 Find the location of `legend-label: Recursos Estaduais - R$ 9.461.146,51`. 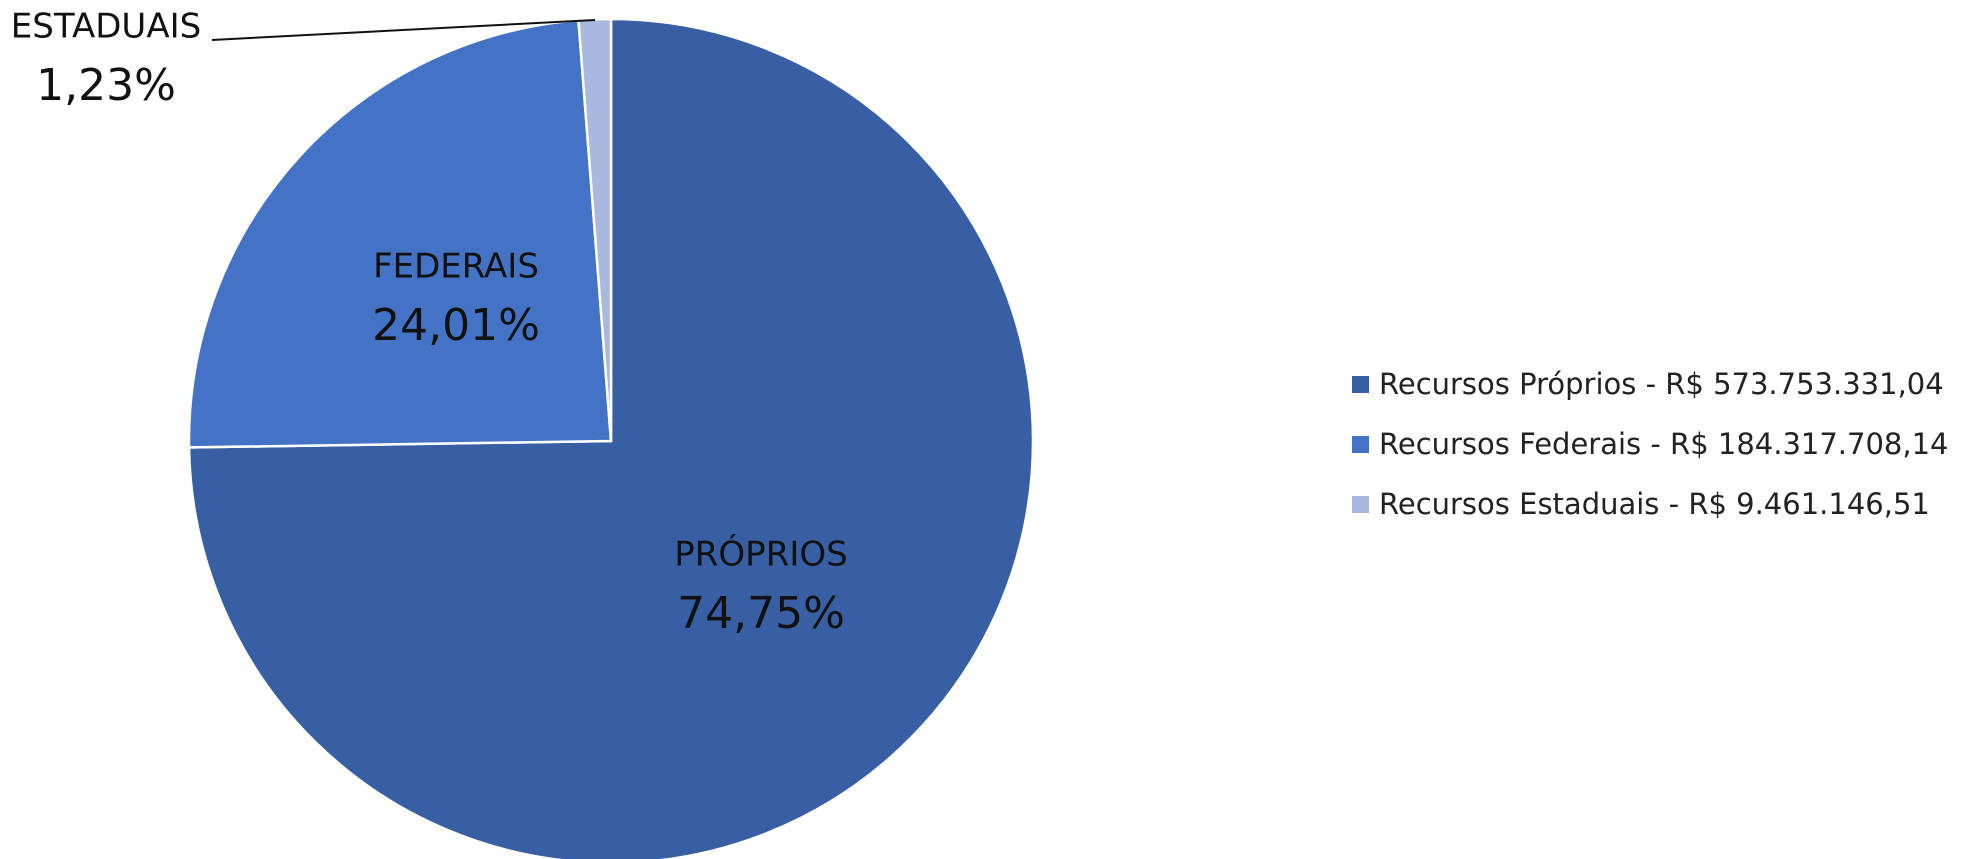

legend-label: Recursos Estaduais - R$ 9.461.146,51 is located at coordinates (1654, 504).